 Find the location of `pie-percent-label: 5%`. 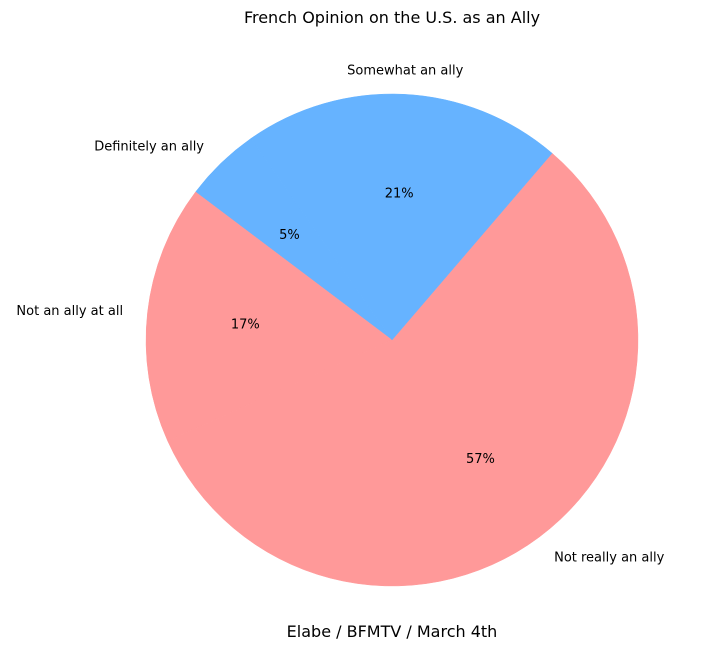

pie-percent-label: 5% is located at coordinates (289, 235).